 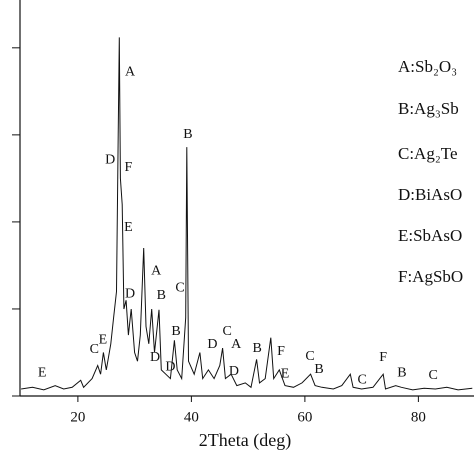 I want to click on legend-entry: B:Ag₃Sb, so click(x=428, y=108).